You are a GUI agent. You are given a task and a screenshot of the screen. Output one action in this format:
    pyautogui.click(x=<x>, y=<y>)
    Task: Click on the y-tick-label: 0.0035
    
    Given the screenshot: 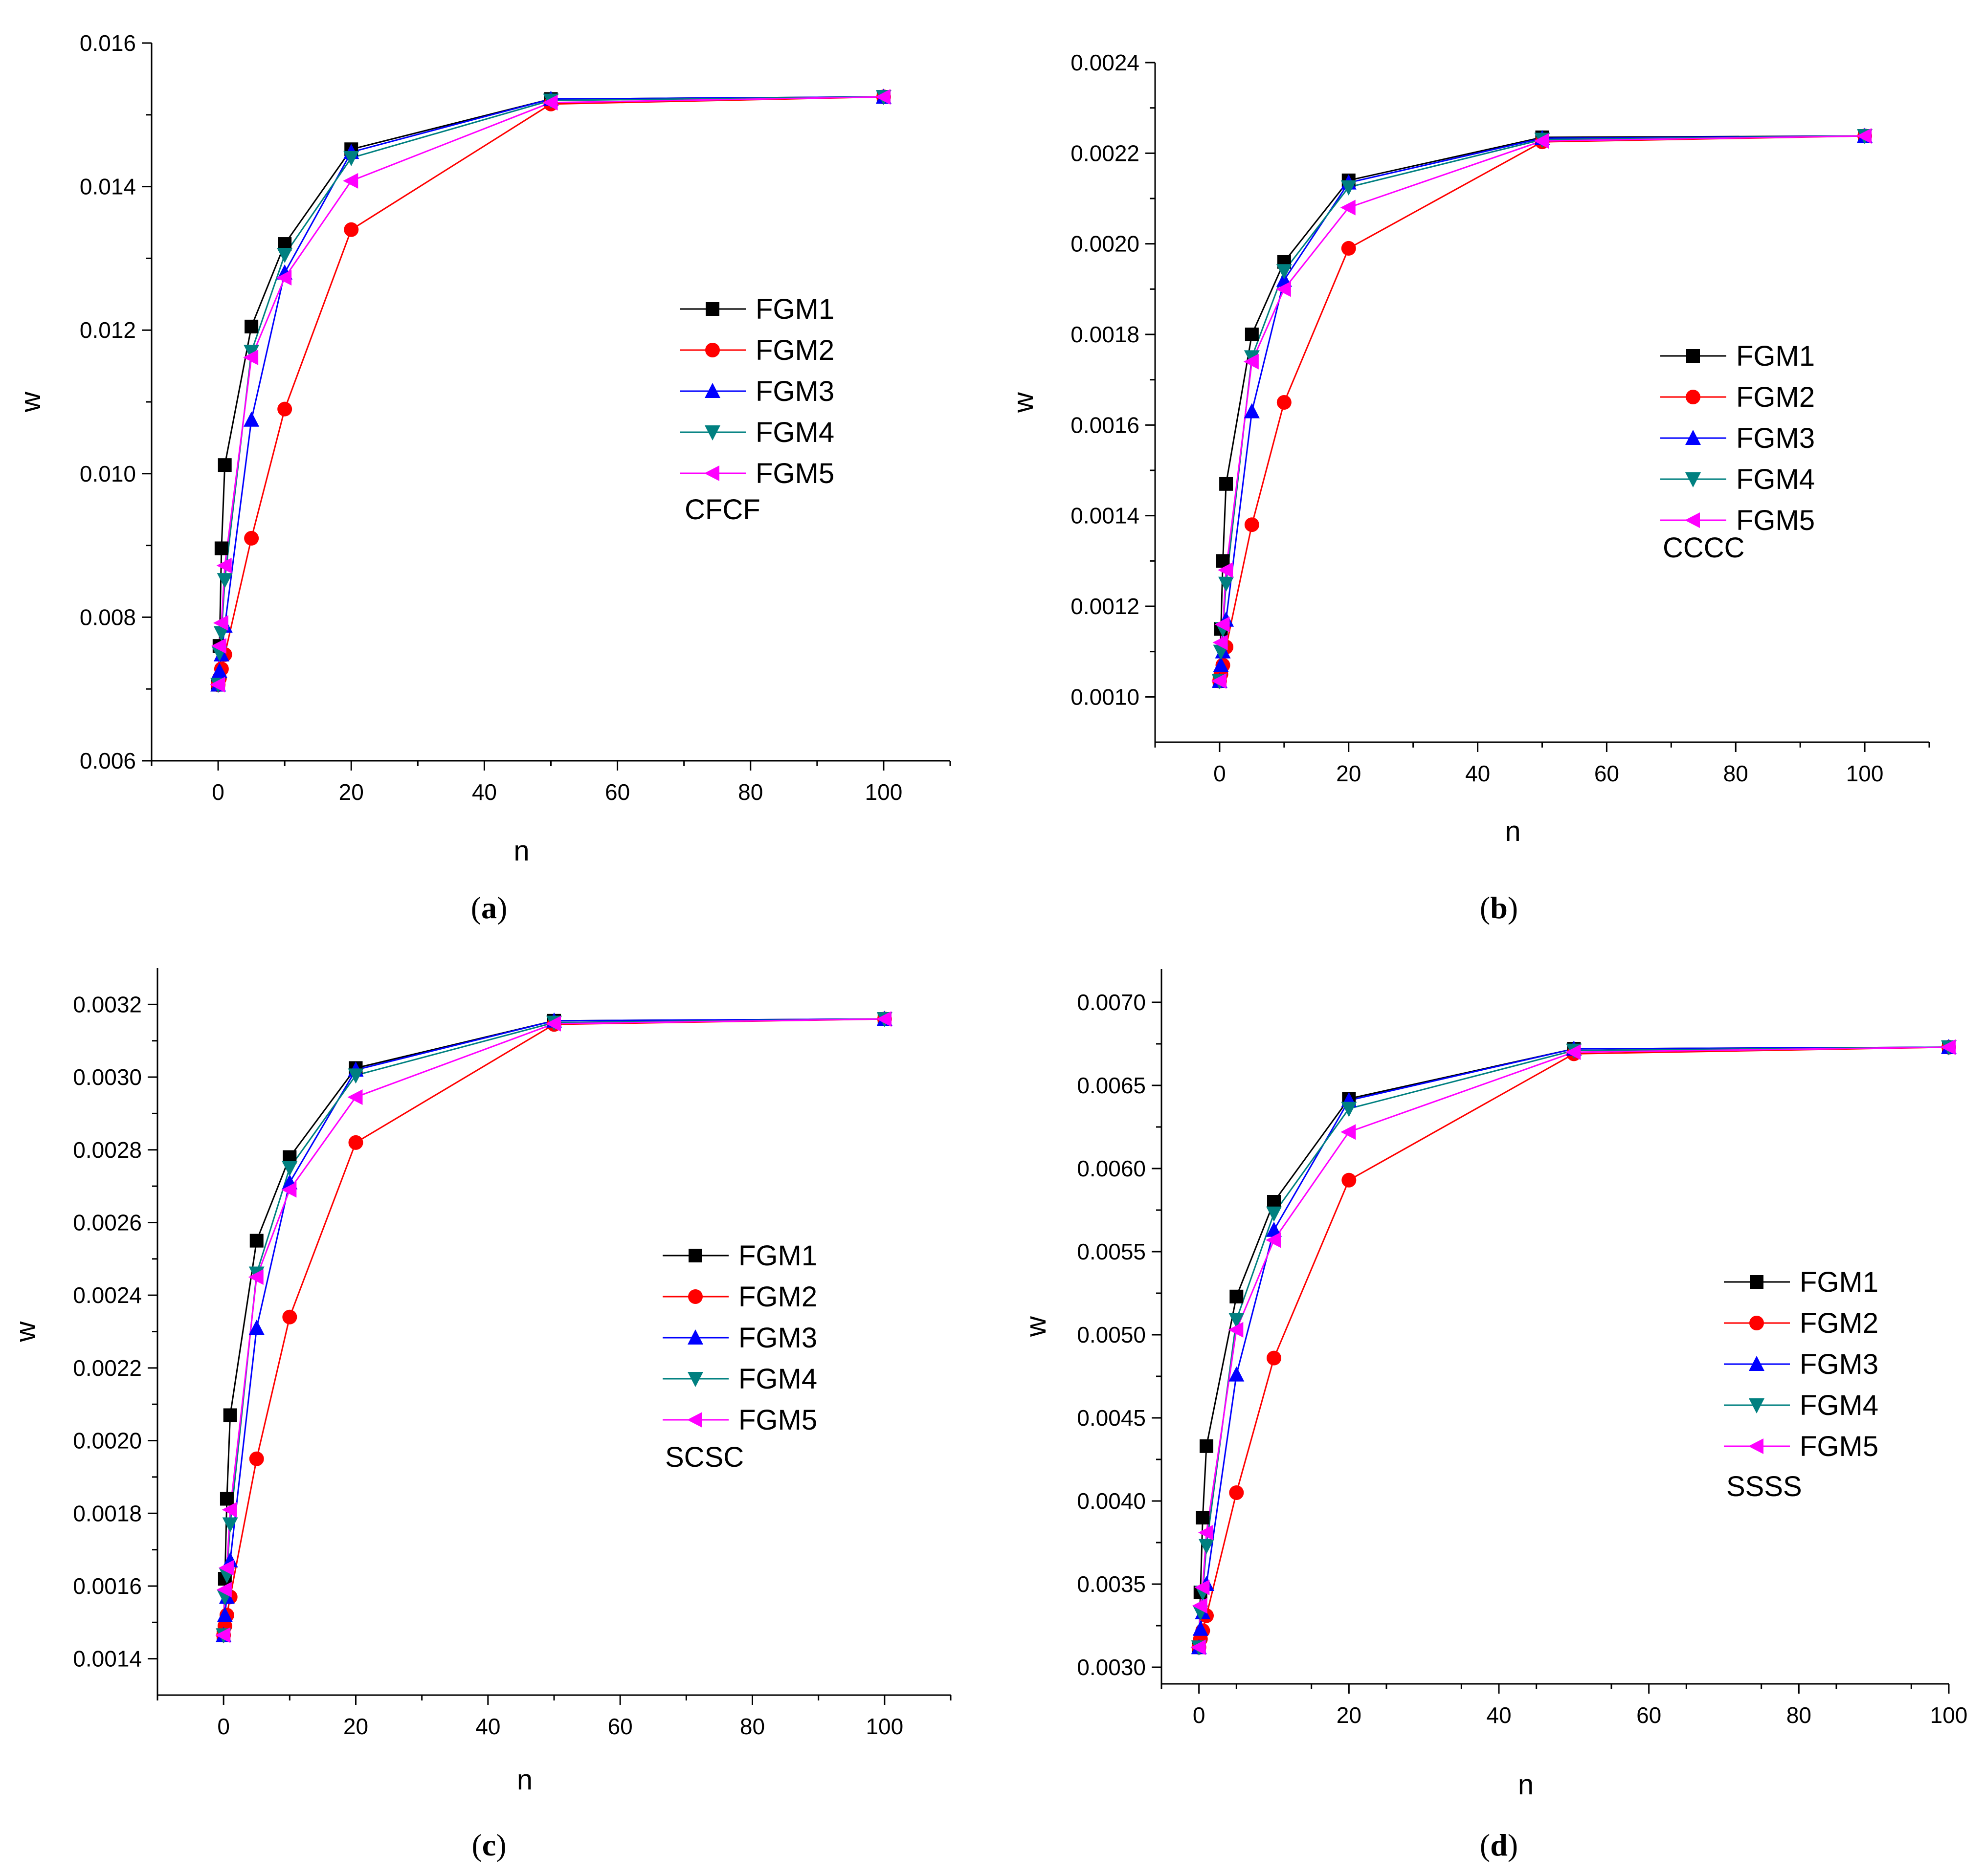 What is the action you would take?
    pyautogui.click(x=1111, y=1584)
    